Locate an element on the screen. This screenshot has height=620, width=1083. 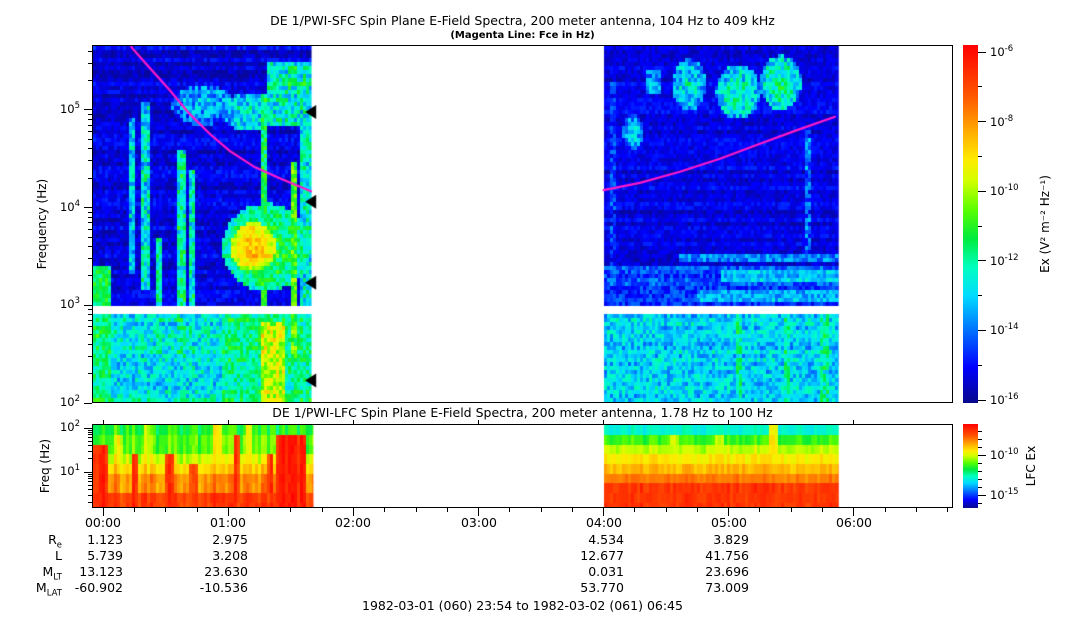
orbit-value: 73.009 is located at coordinates (727, 587).